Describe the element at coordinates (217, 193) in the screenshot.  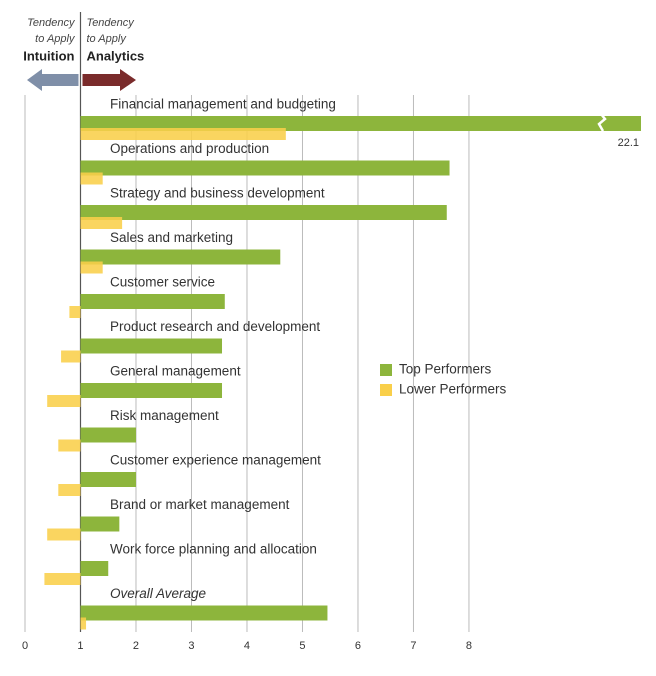
I see `category-label: Strategy and business development` at that location.